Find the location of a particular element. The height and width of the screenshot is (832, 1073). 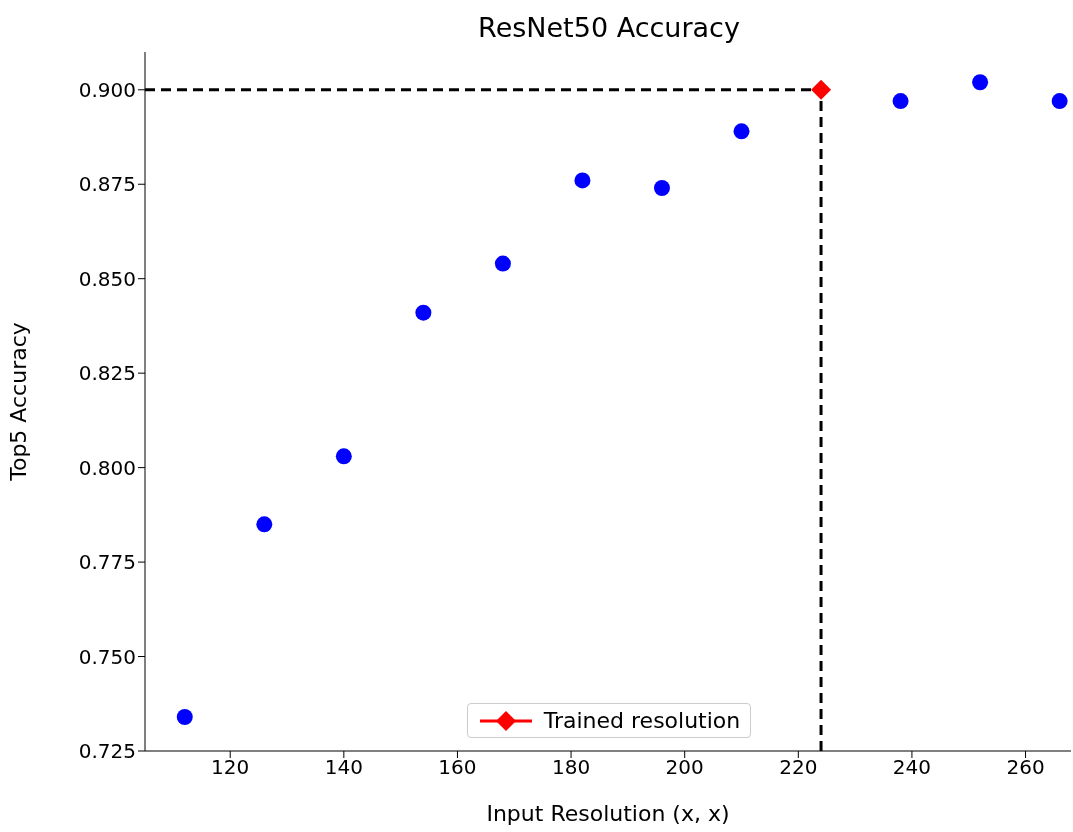

y-tick-label: 0.775 is located at coordinates (107, 562).